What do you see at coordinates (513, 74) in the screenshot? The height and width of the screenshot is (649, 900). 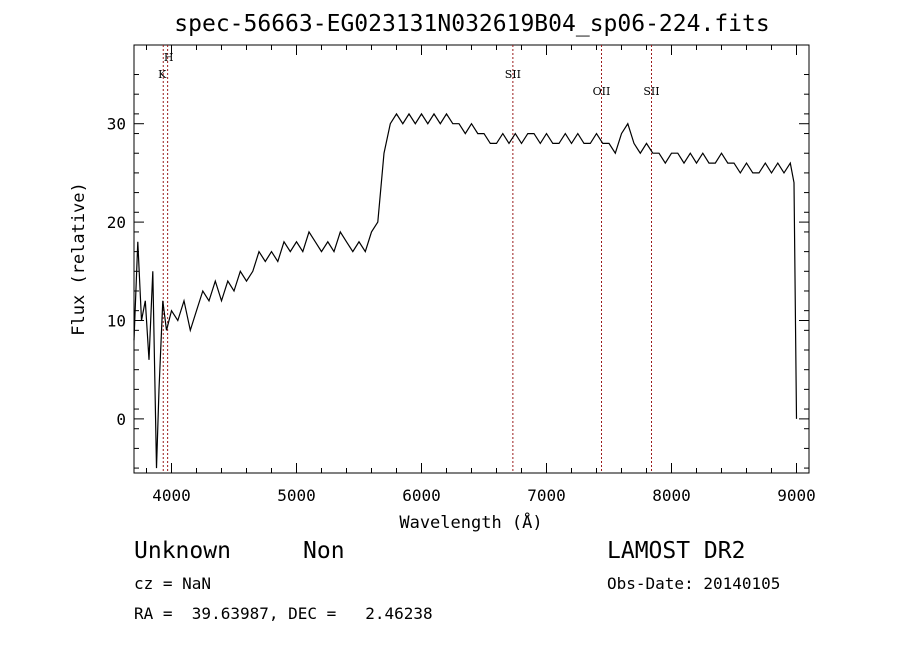 I see `marker-label-1: SII` at bounding box center [513, 74].